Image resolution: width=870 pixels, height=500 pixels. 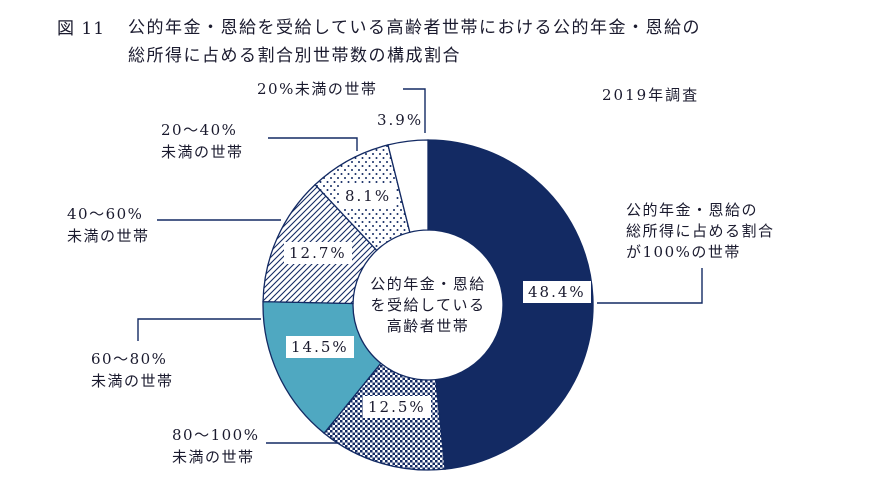 What do you see at coordinates (81, 29) in the screenshot?
I see `figure-number: 図 11` at bounding box center [81, 29].